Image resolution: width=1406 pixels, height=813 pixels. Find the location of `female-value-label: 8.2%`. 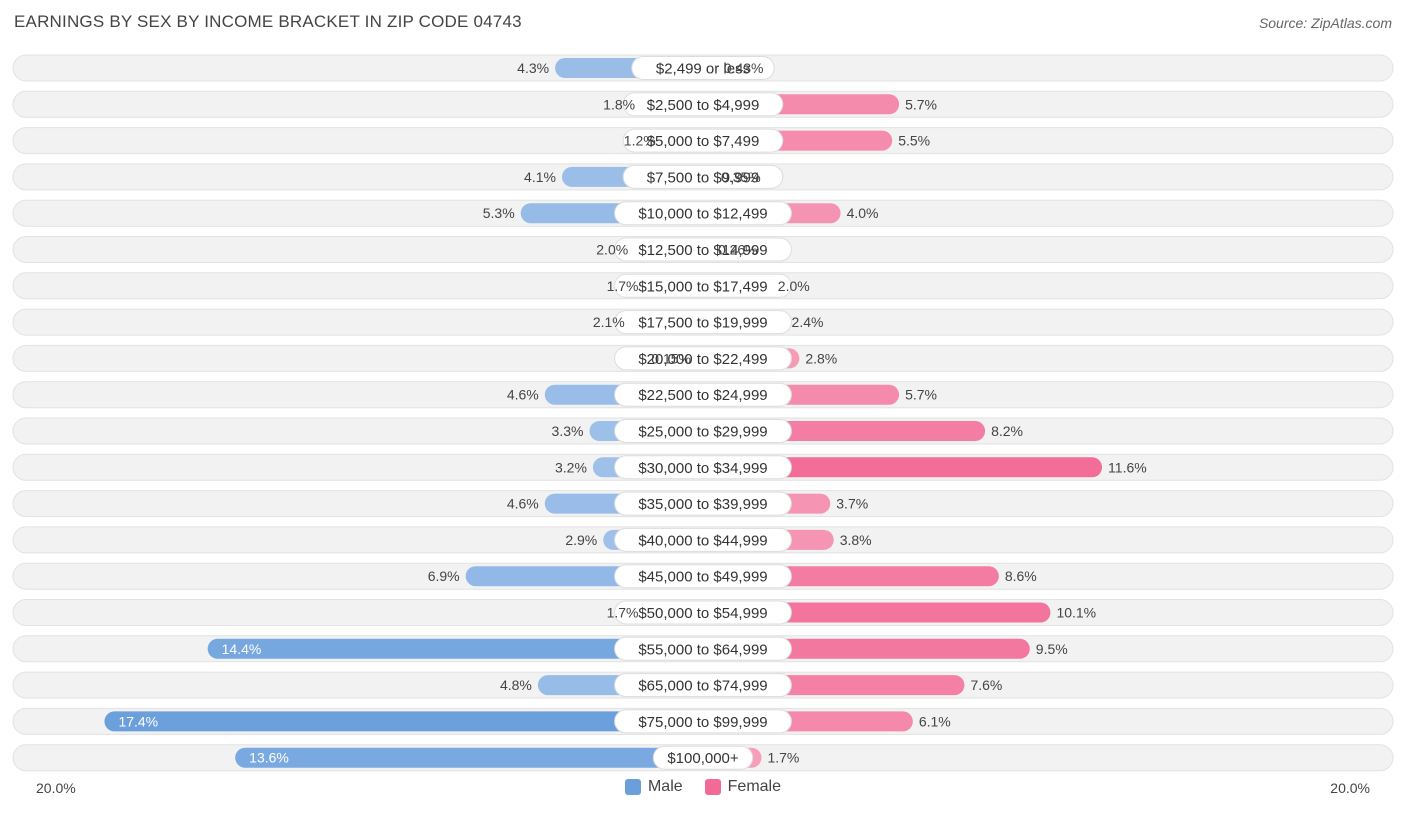

female-value-label: 8.2% is located at coordinates (1007, 431).